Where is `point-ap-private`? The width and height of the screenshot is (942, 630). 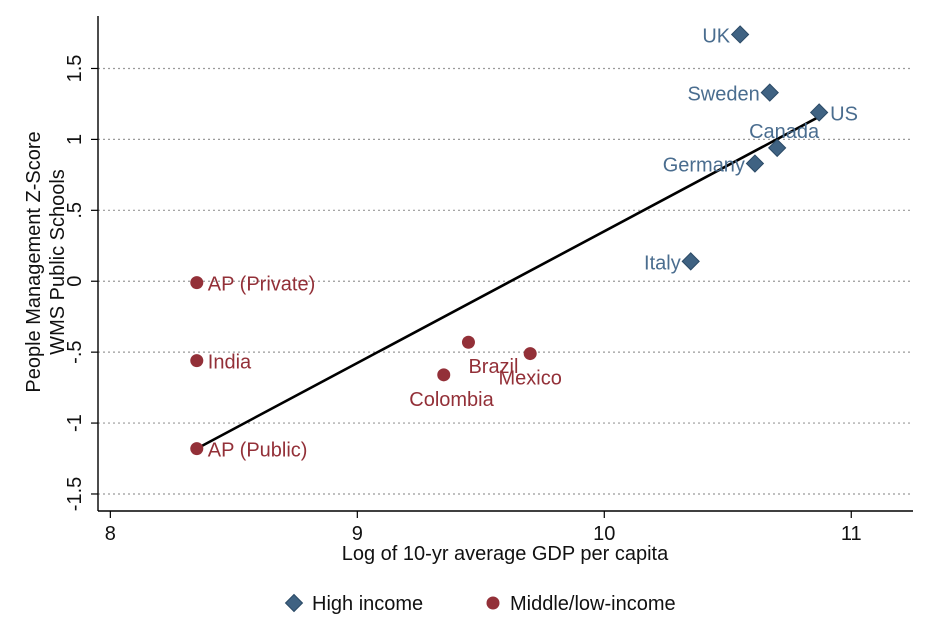
point-ap-private is located at coordinates (197, 283).